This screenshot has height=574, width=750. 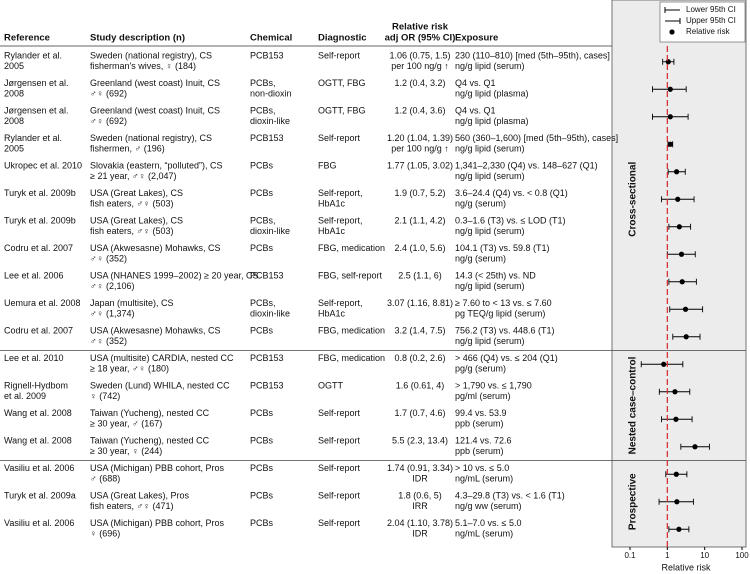 What do you see at coordinates (633, 405) in the screenshot?
I see `section-label: Nested case–control` at bounding box center [633, 405].